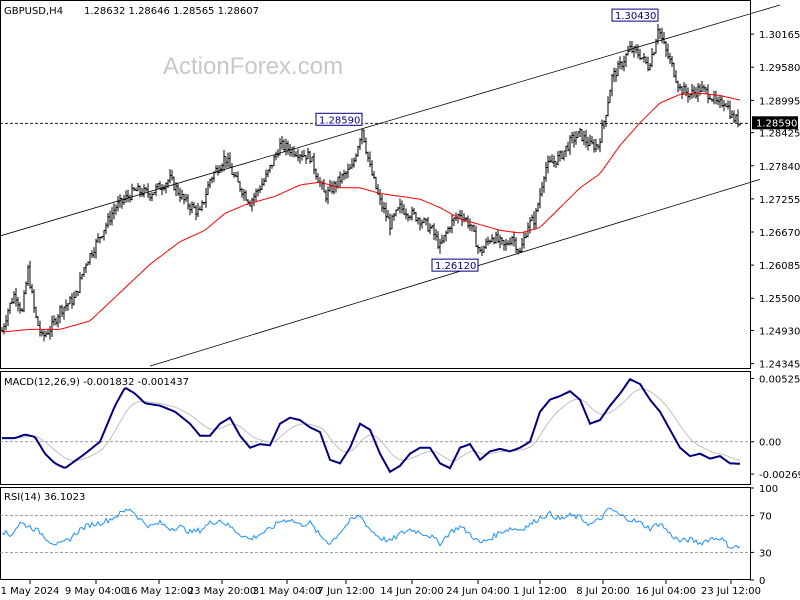 The image size is (800, 600). Describe the element at coordinates (779, 332) in the screenshot. I see `price-tick-label: 1.24930` at that location.